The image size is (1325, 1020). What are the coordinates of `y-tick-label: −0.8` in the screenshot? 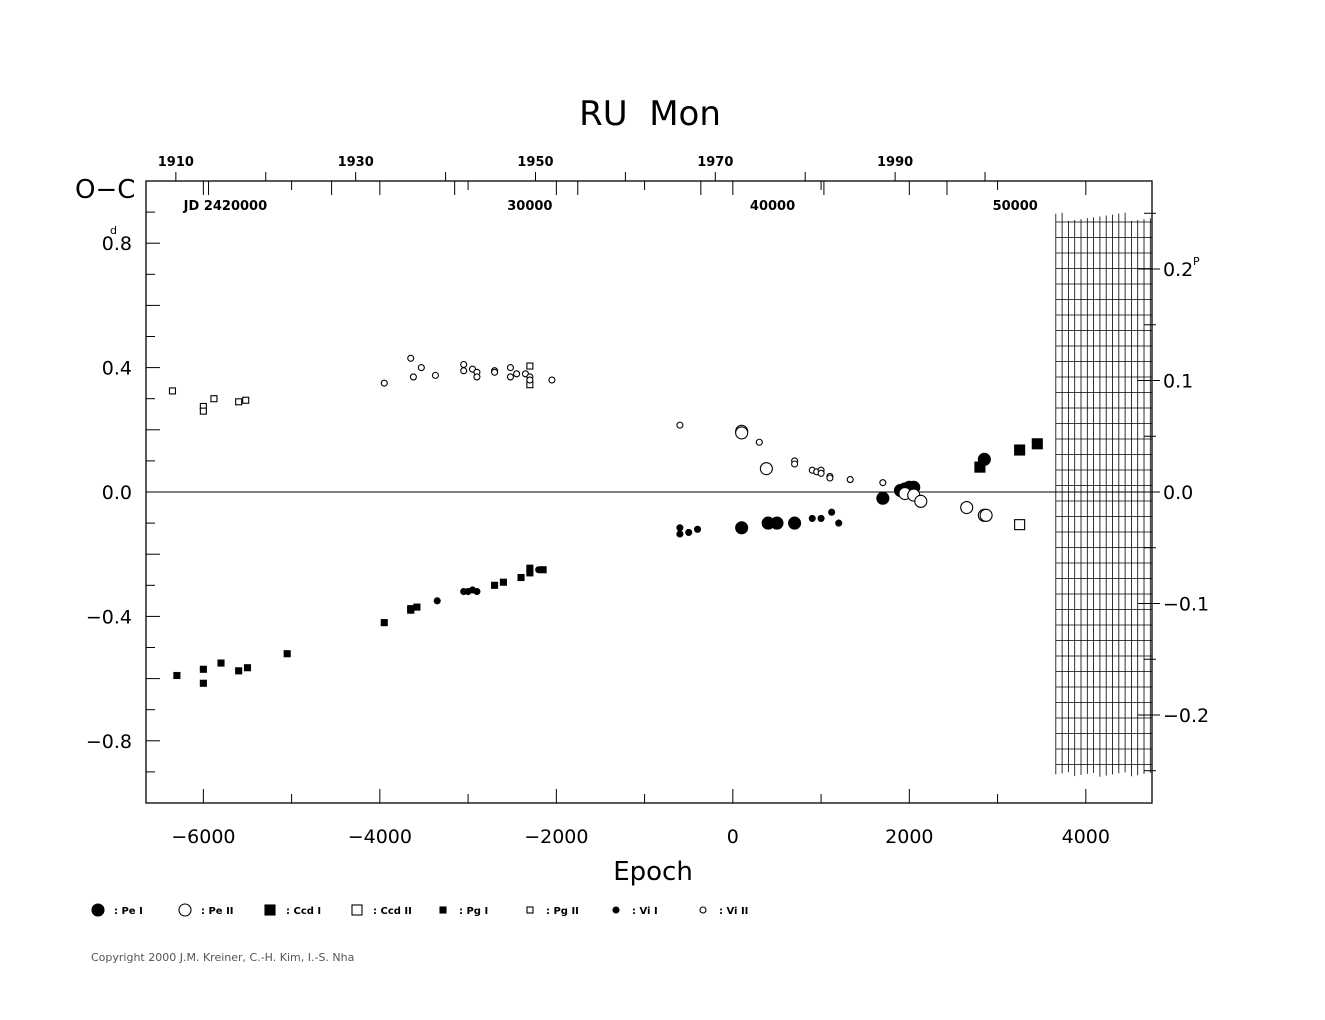 It's located at (109, 742).